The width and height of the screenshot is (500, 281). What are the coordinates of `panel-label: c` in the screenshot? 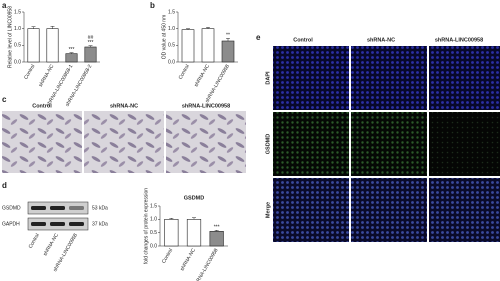 It's located at (4, 99).